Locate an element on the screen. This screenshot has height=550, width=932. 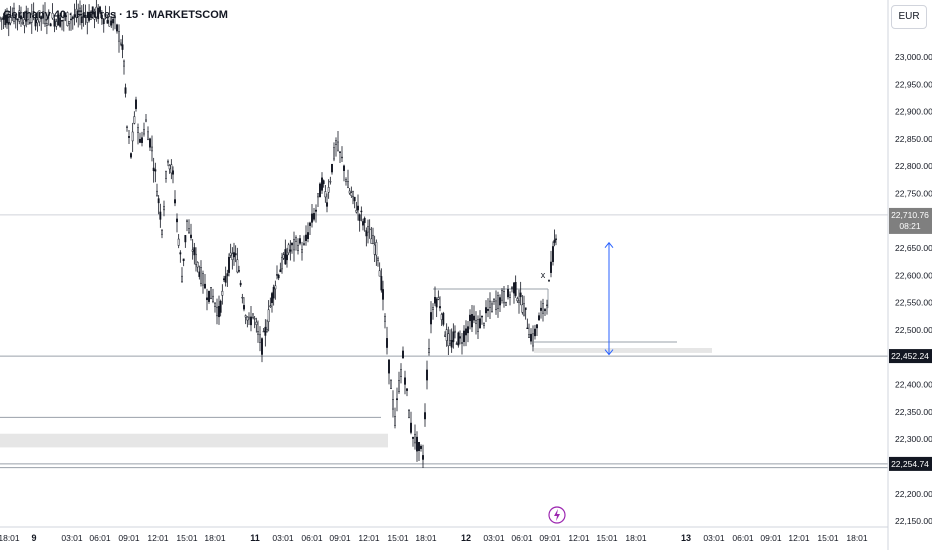
y-tick-label: 22,550.00 is located at coordinates (913, 303).